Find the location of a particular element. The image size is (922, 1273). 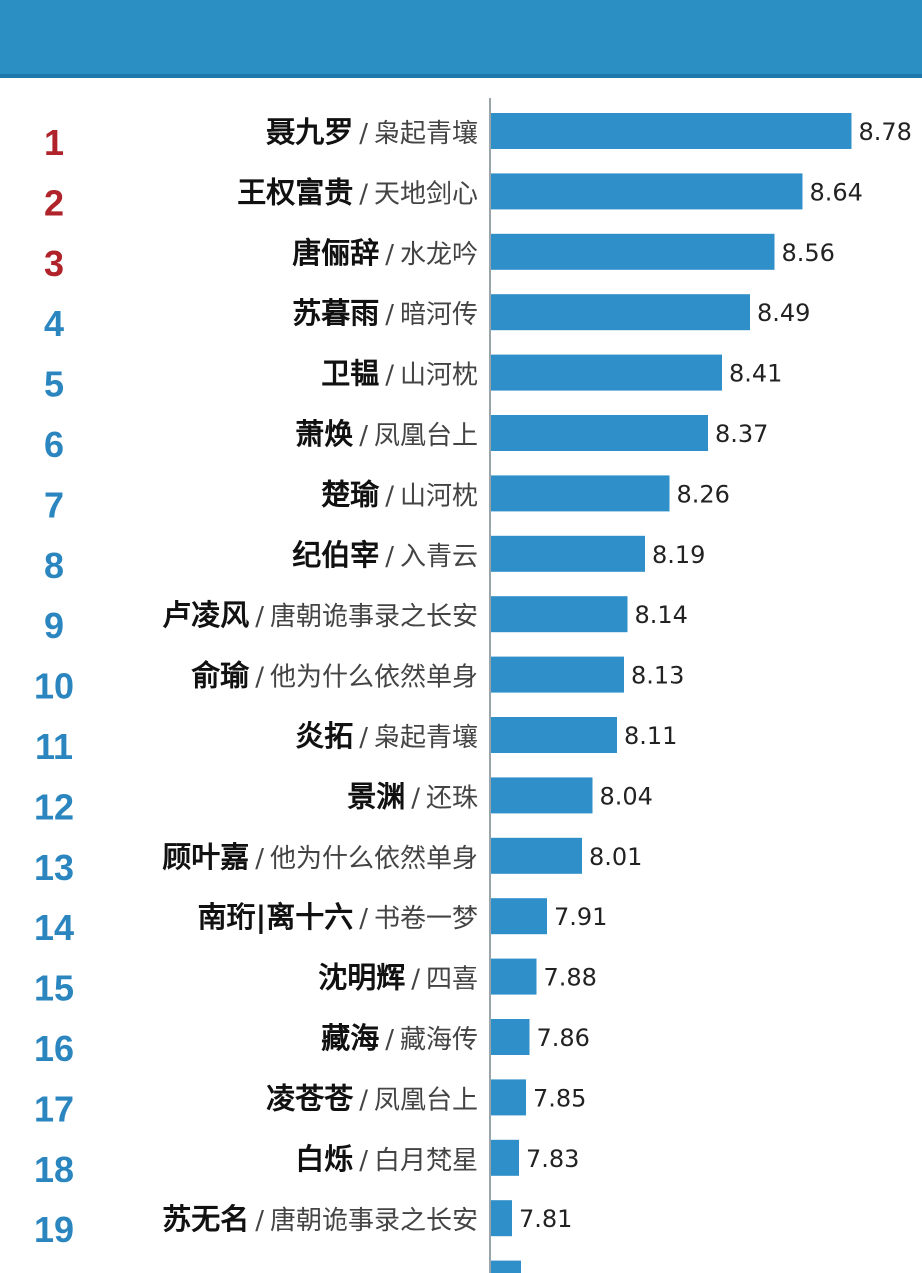

character-name: 苏暮雨 is located at coordinates (335, 313).